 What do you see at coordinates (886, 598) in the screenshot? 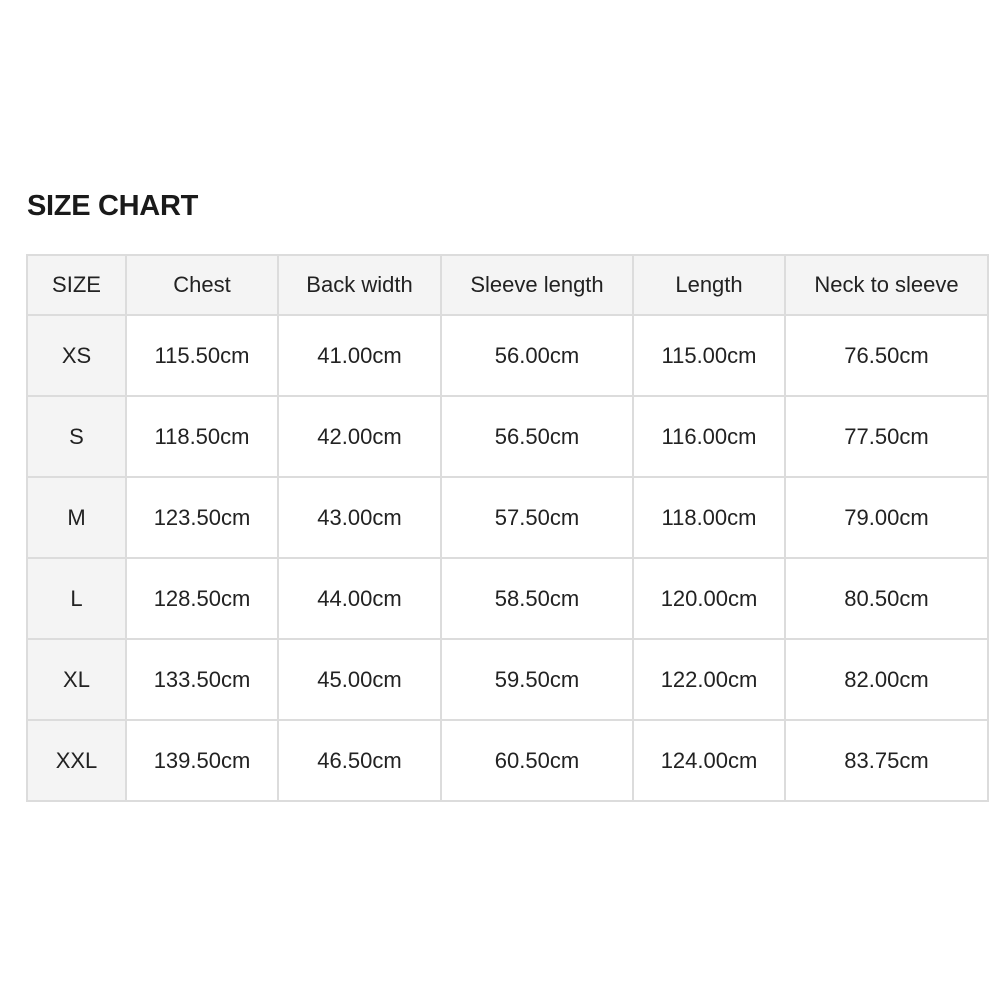
I see `cell-neck-to-sleeve: 80.50cm` at bounding box center [886, 598].